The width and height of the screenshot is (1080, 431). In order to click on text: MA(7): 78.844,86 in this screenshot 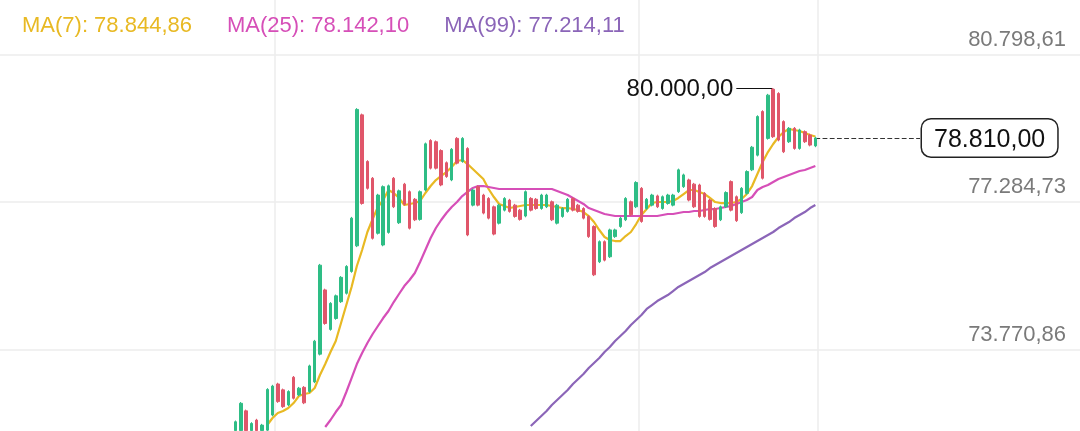, I will do `click(107, 24)`.